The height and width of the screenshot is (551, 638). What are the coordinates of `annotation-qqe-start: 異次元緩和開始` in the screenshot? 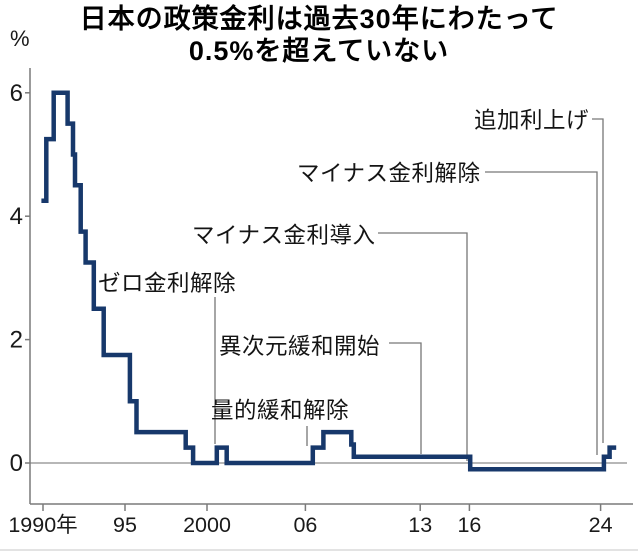 It's located at (300, 346).